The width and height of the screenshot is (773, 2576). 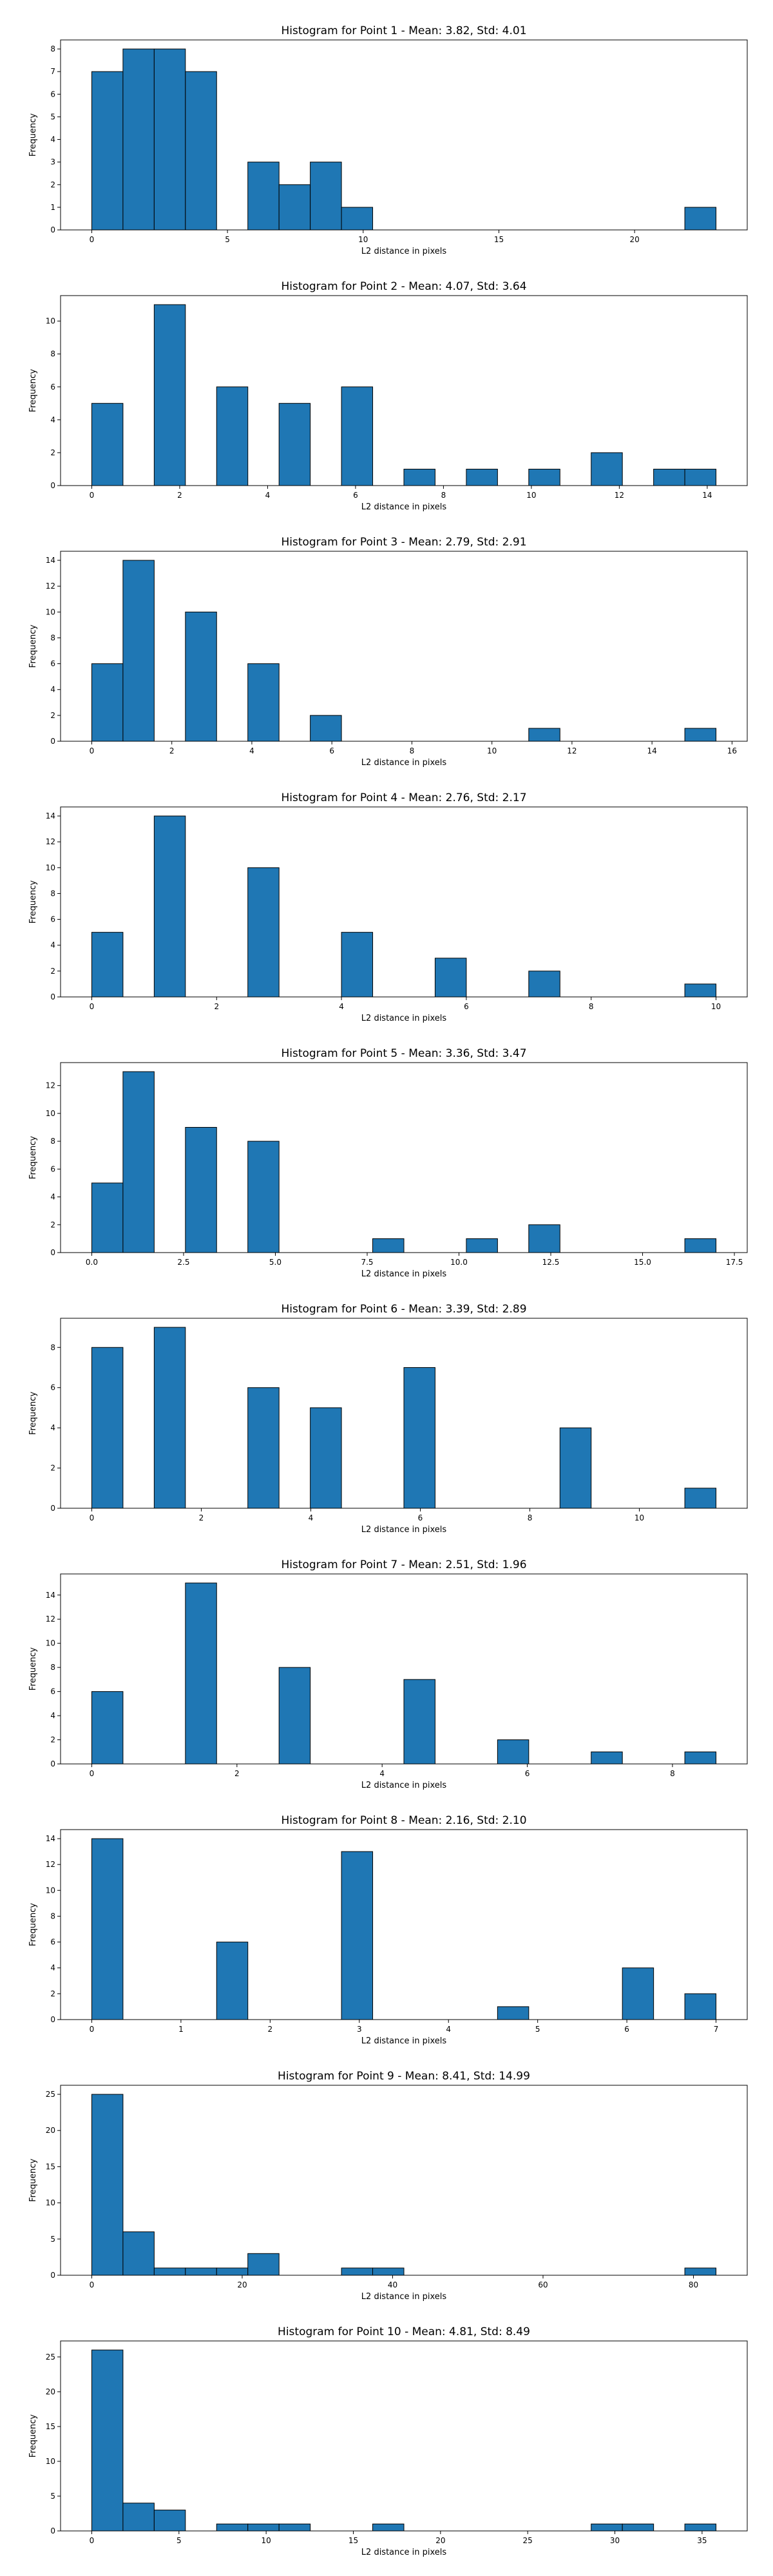 I want to click on x-tick-label: 15.0, so click(x=642, y=1262).